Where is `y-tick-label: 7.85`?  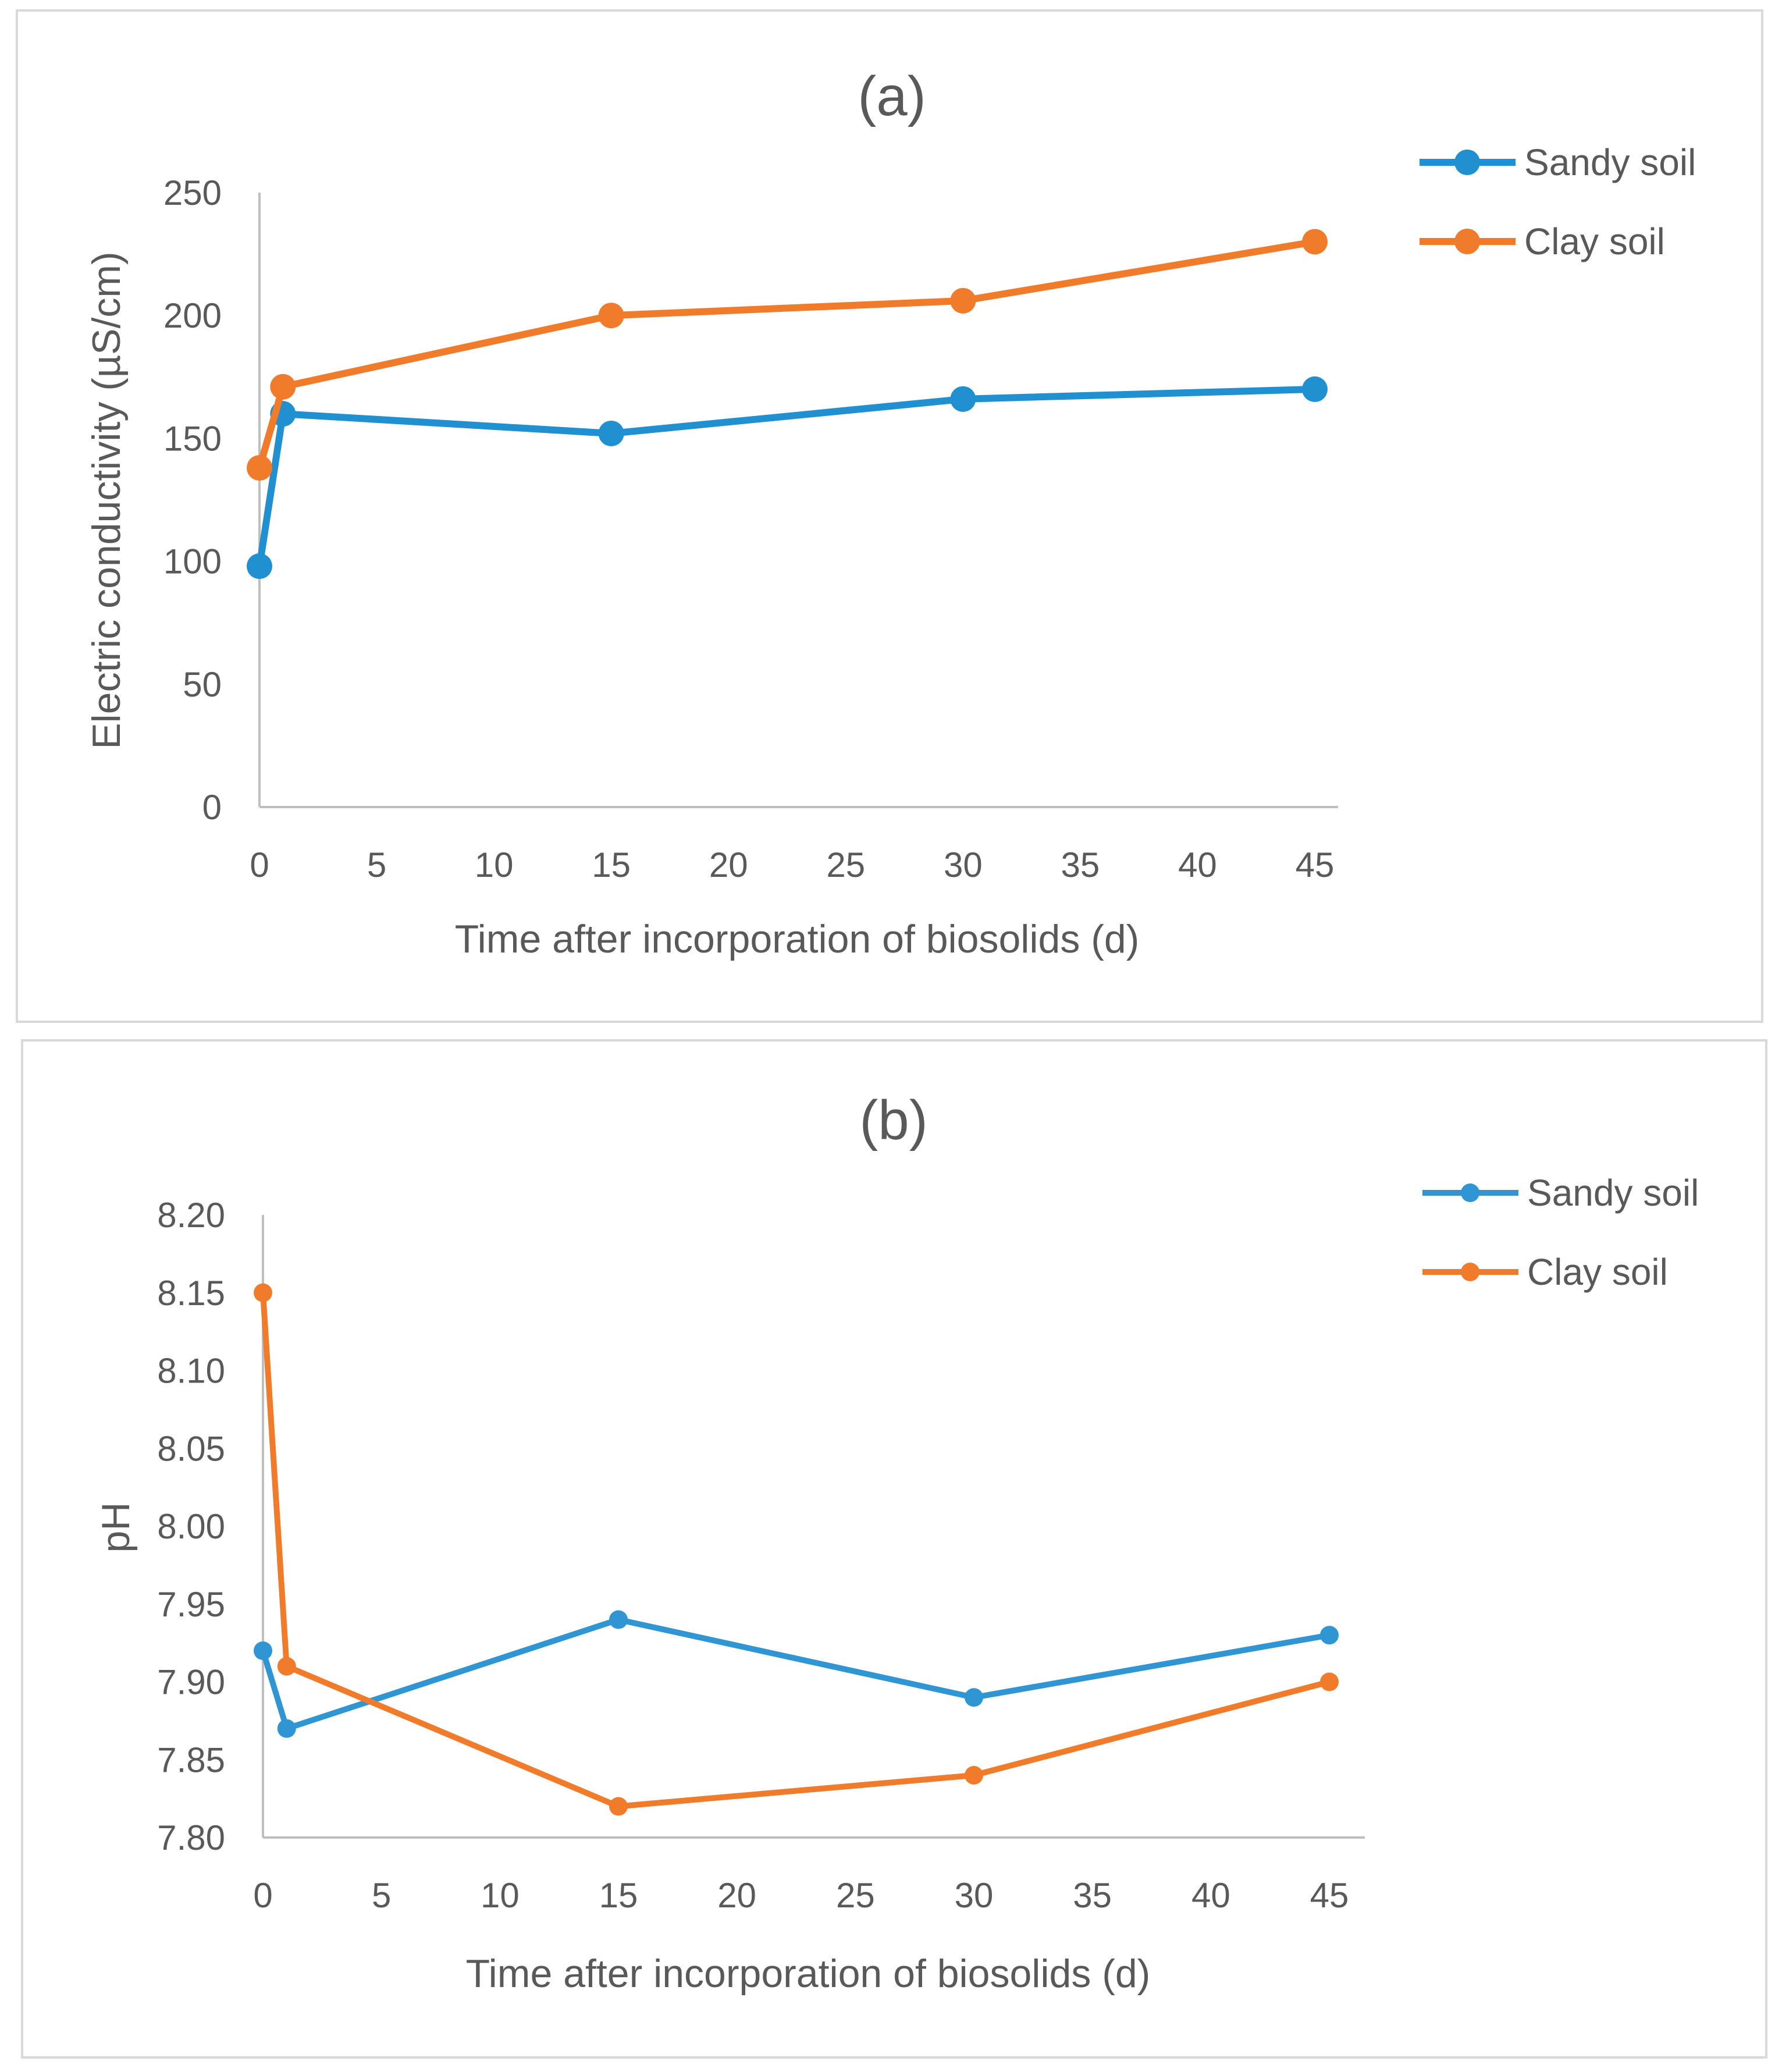 y-tick-label: 7.85 is located at coordinates (191, 1759).